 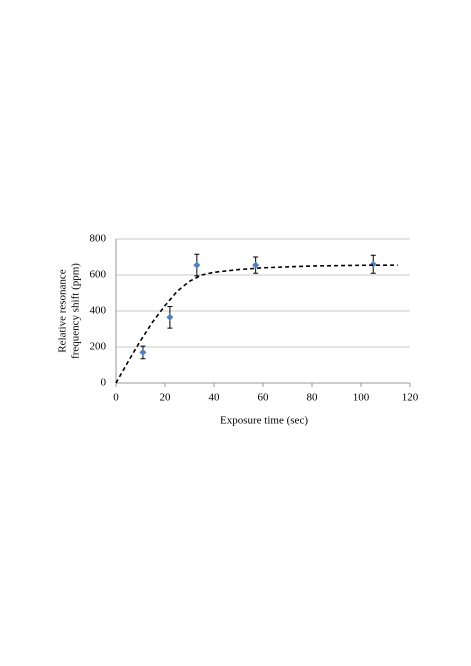 What do you see at coordinates (256, 324) in the screenshot?
I see `fit-line` at bounding box center [256, 324].